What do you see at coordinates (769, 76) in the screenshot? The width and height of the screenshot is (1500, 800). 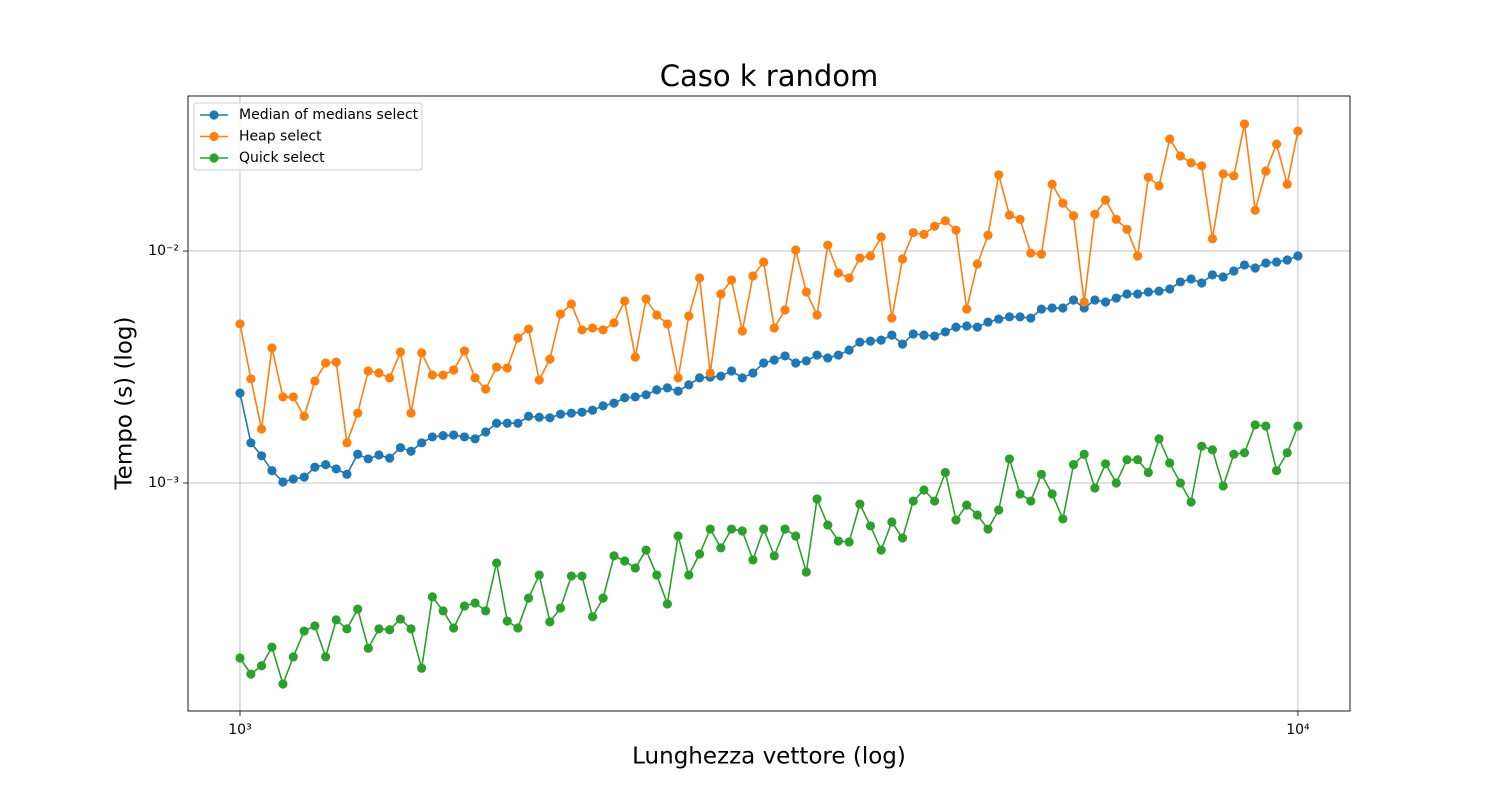 I see `chart-title: Caso k random` at bounding box center [769, 76].